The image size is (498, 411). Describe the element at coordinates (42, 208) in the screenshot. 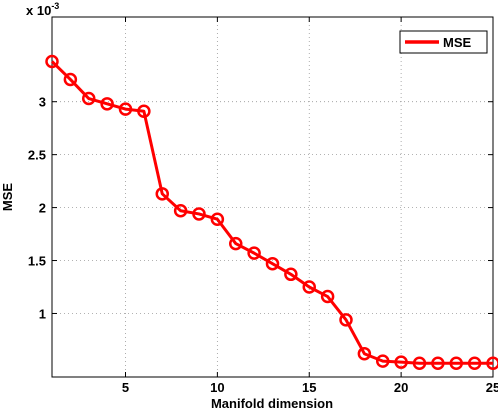

I see `y-tick-label: 2` at that location.